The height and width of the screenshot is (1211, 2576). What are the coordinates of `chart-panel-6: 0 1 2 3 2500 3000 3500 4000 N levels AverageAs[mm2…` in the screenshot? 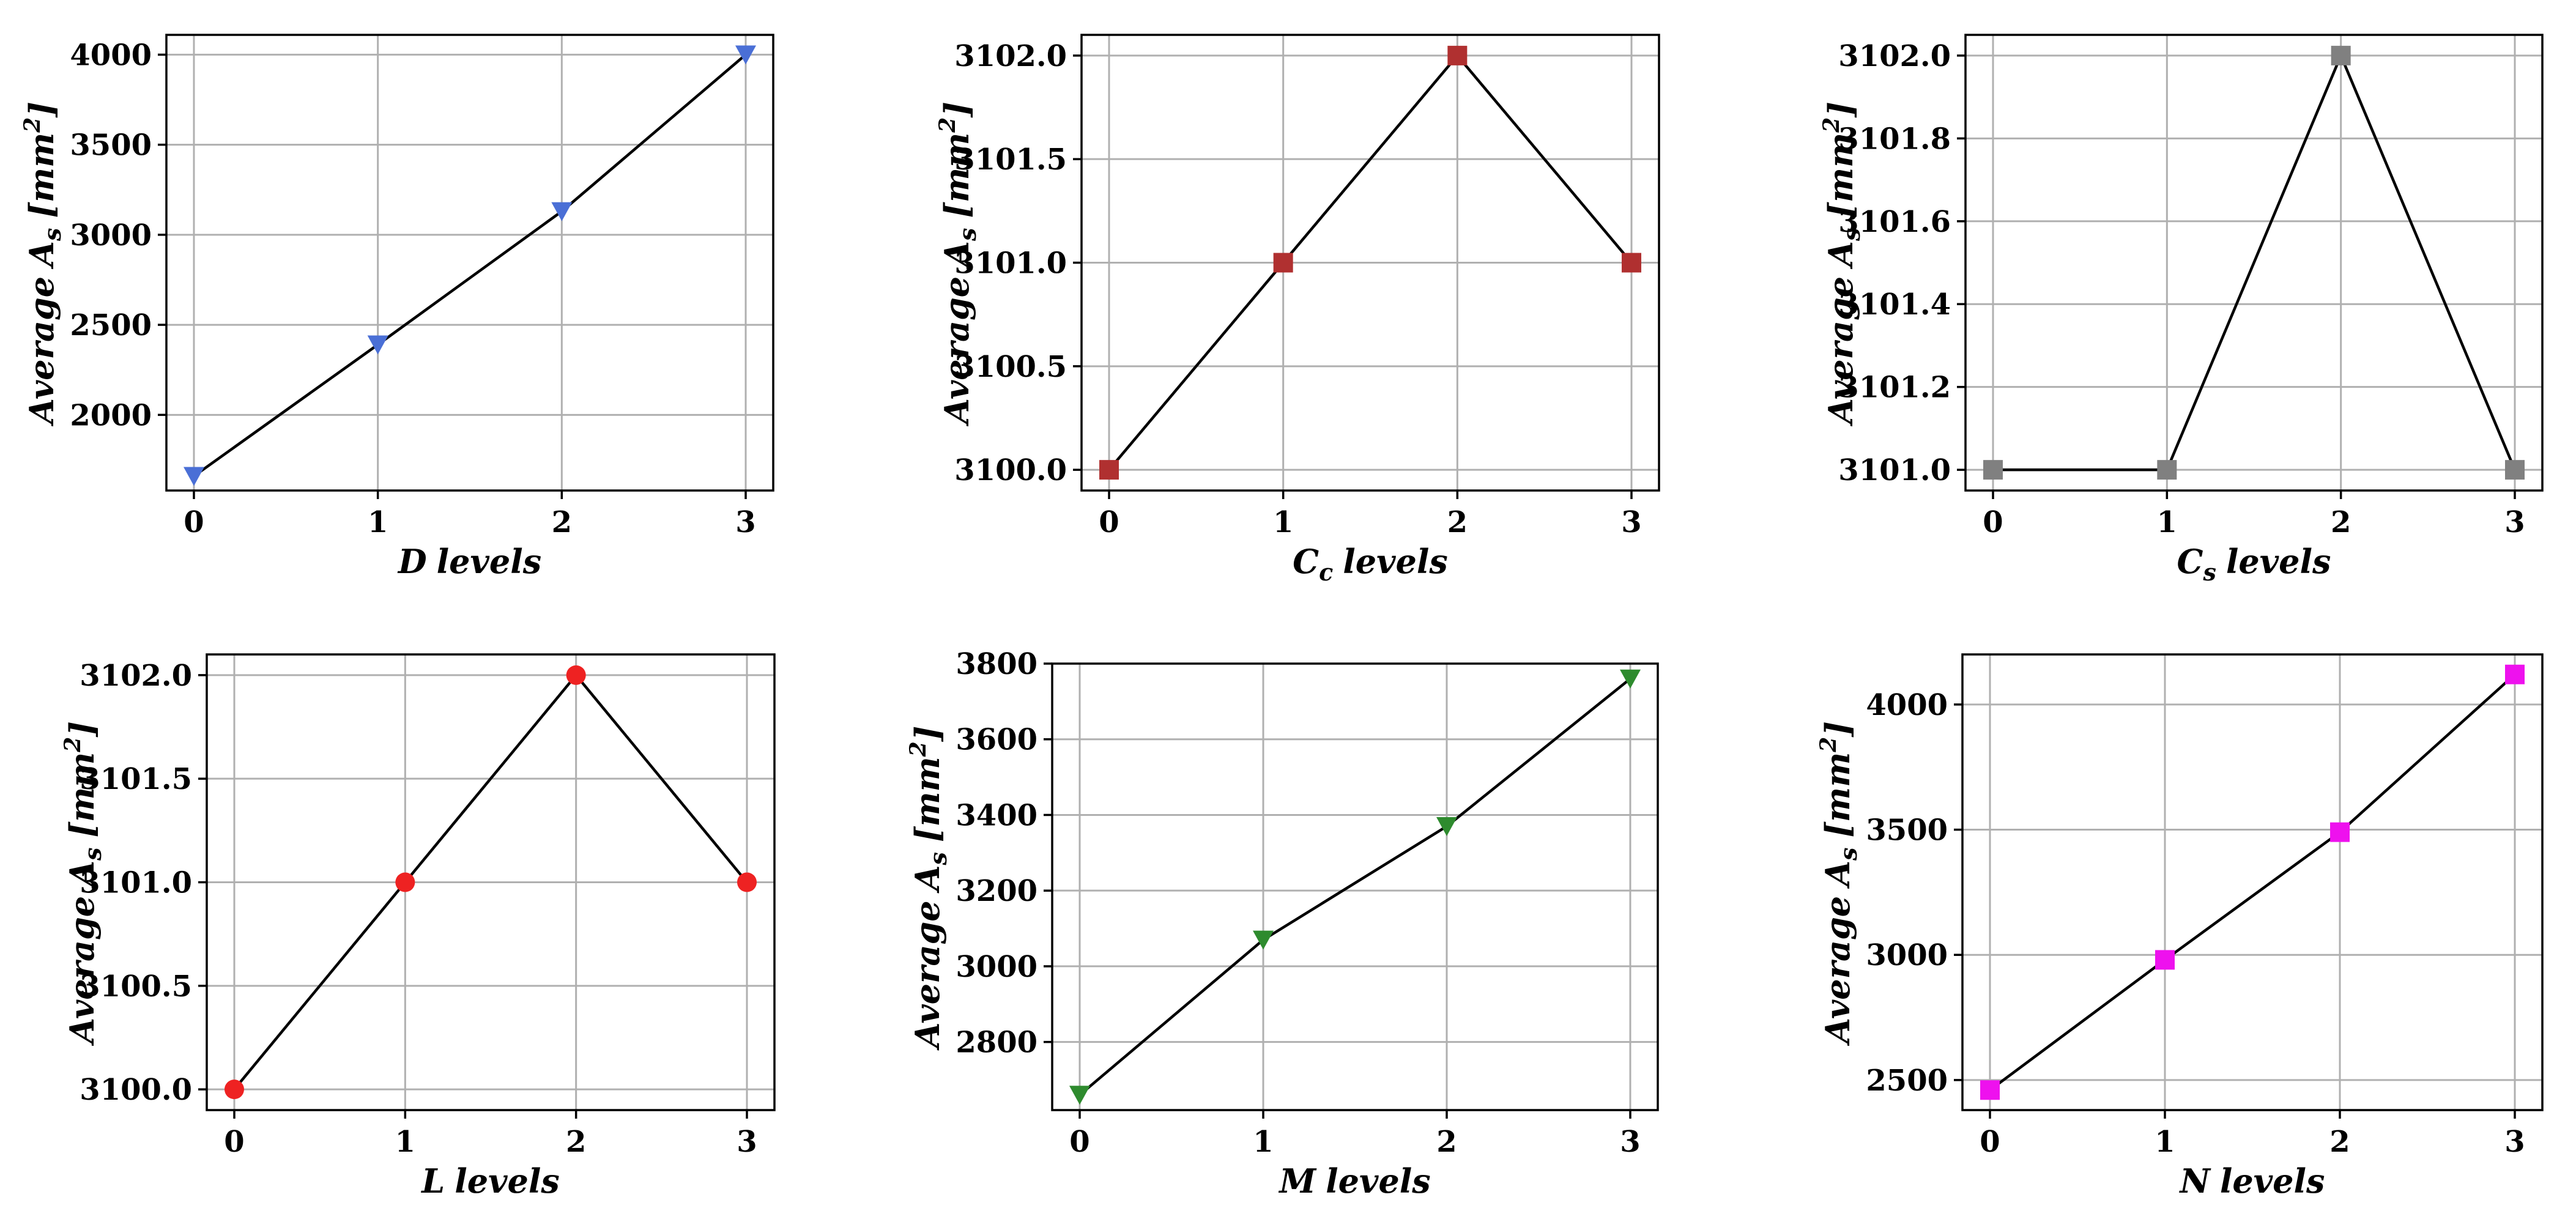 It's located at (2180, 927).